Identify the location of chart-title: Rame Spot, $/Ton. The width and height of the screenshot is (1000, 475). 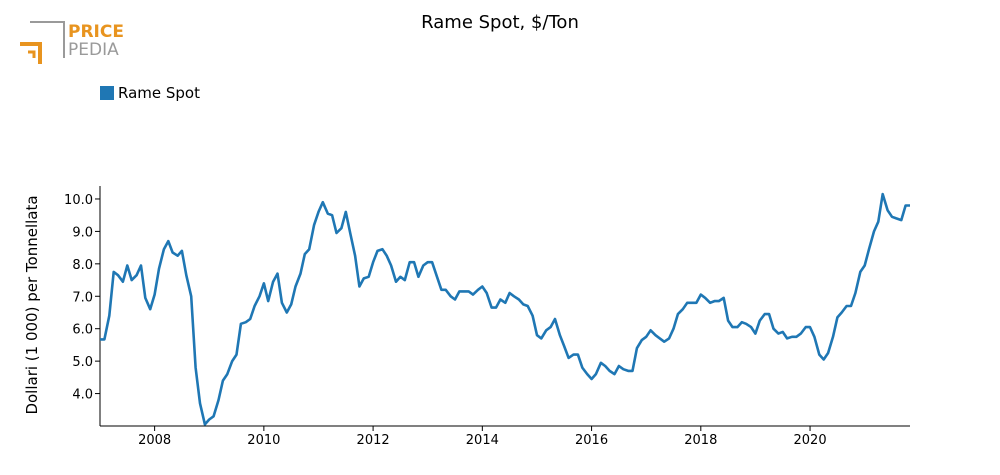
(500, 22).